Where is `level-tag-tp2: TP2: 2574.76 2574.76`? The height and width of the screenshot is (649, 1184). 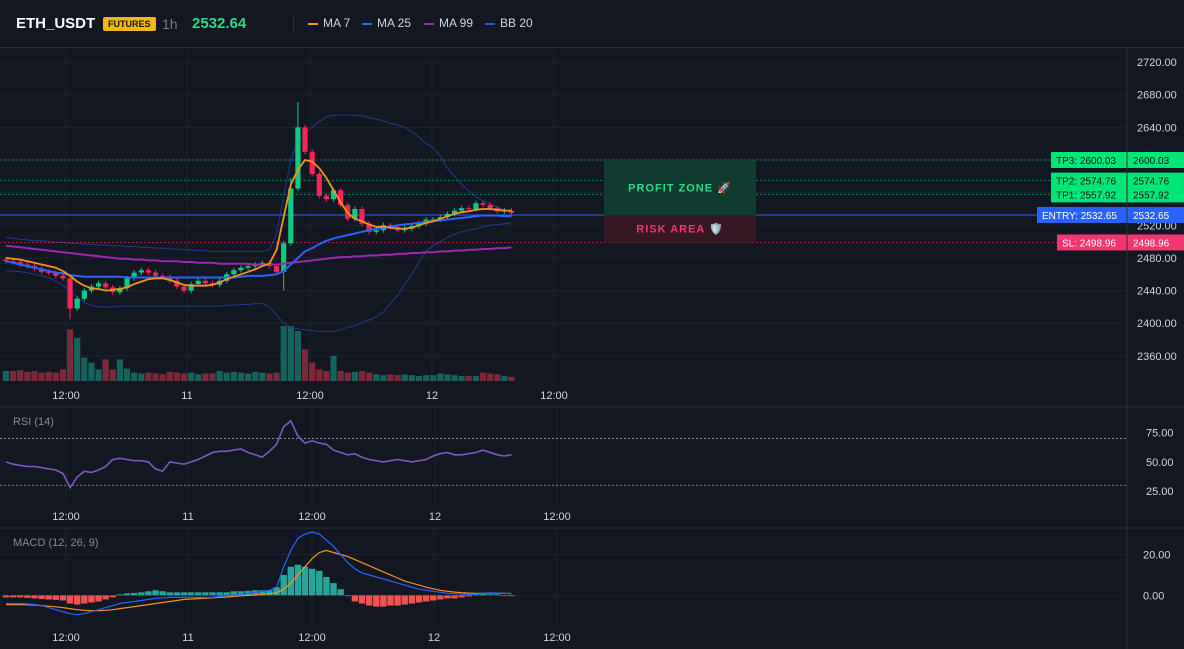 level-tag-tp2: TP2: 2574.76 2574.76 is located at coordinates (1117, 180).